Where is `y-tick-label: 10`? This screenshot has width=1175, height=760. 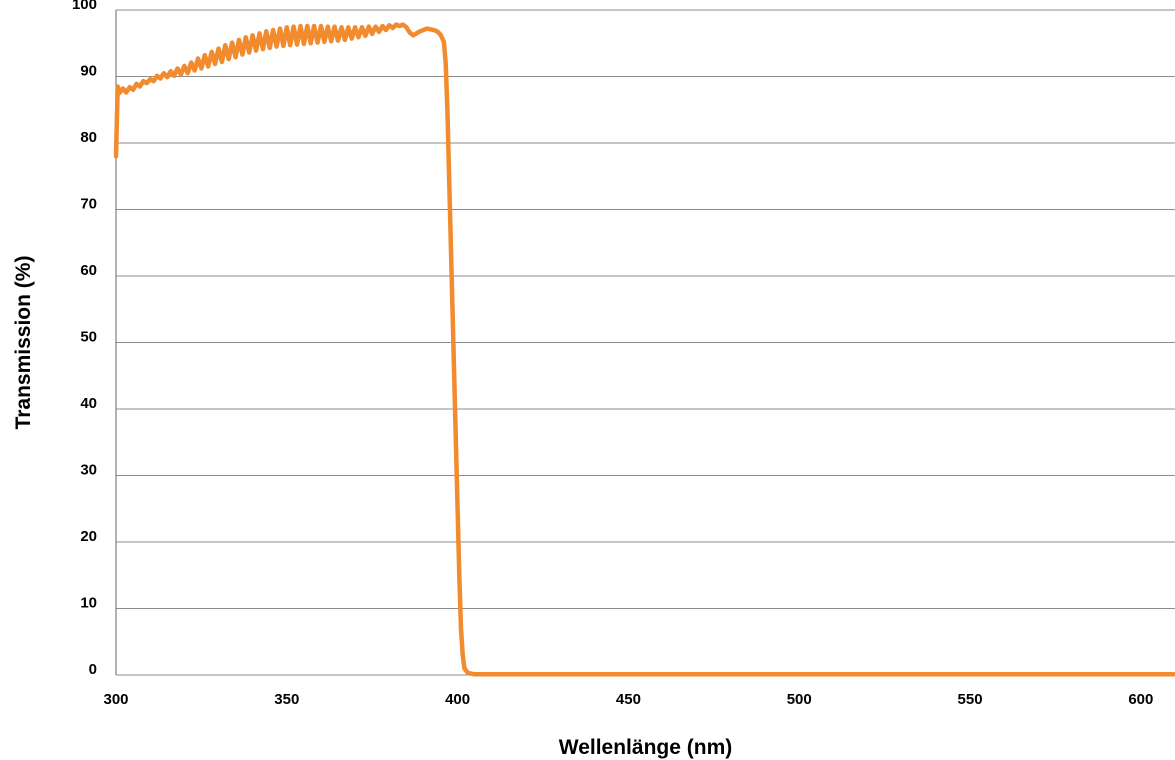
y-tick-label: 10 is located at coordinates (88, 603).